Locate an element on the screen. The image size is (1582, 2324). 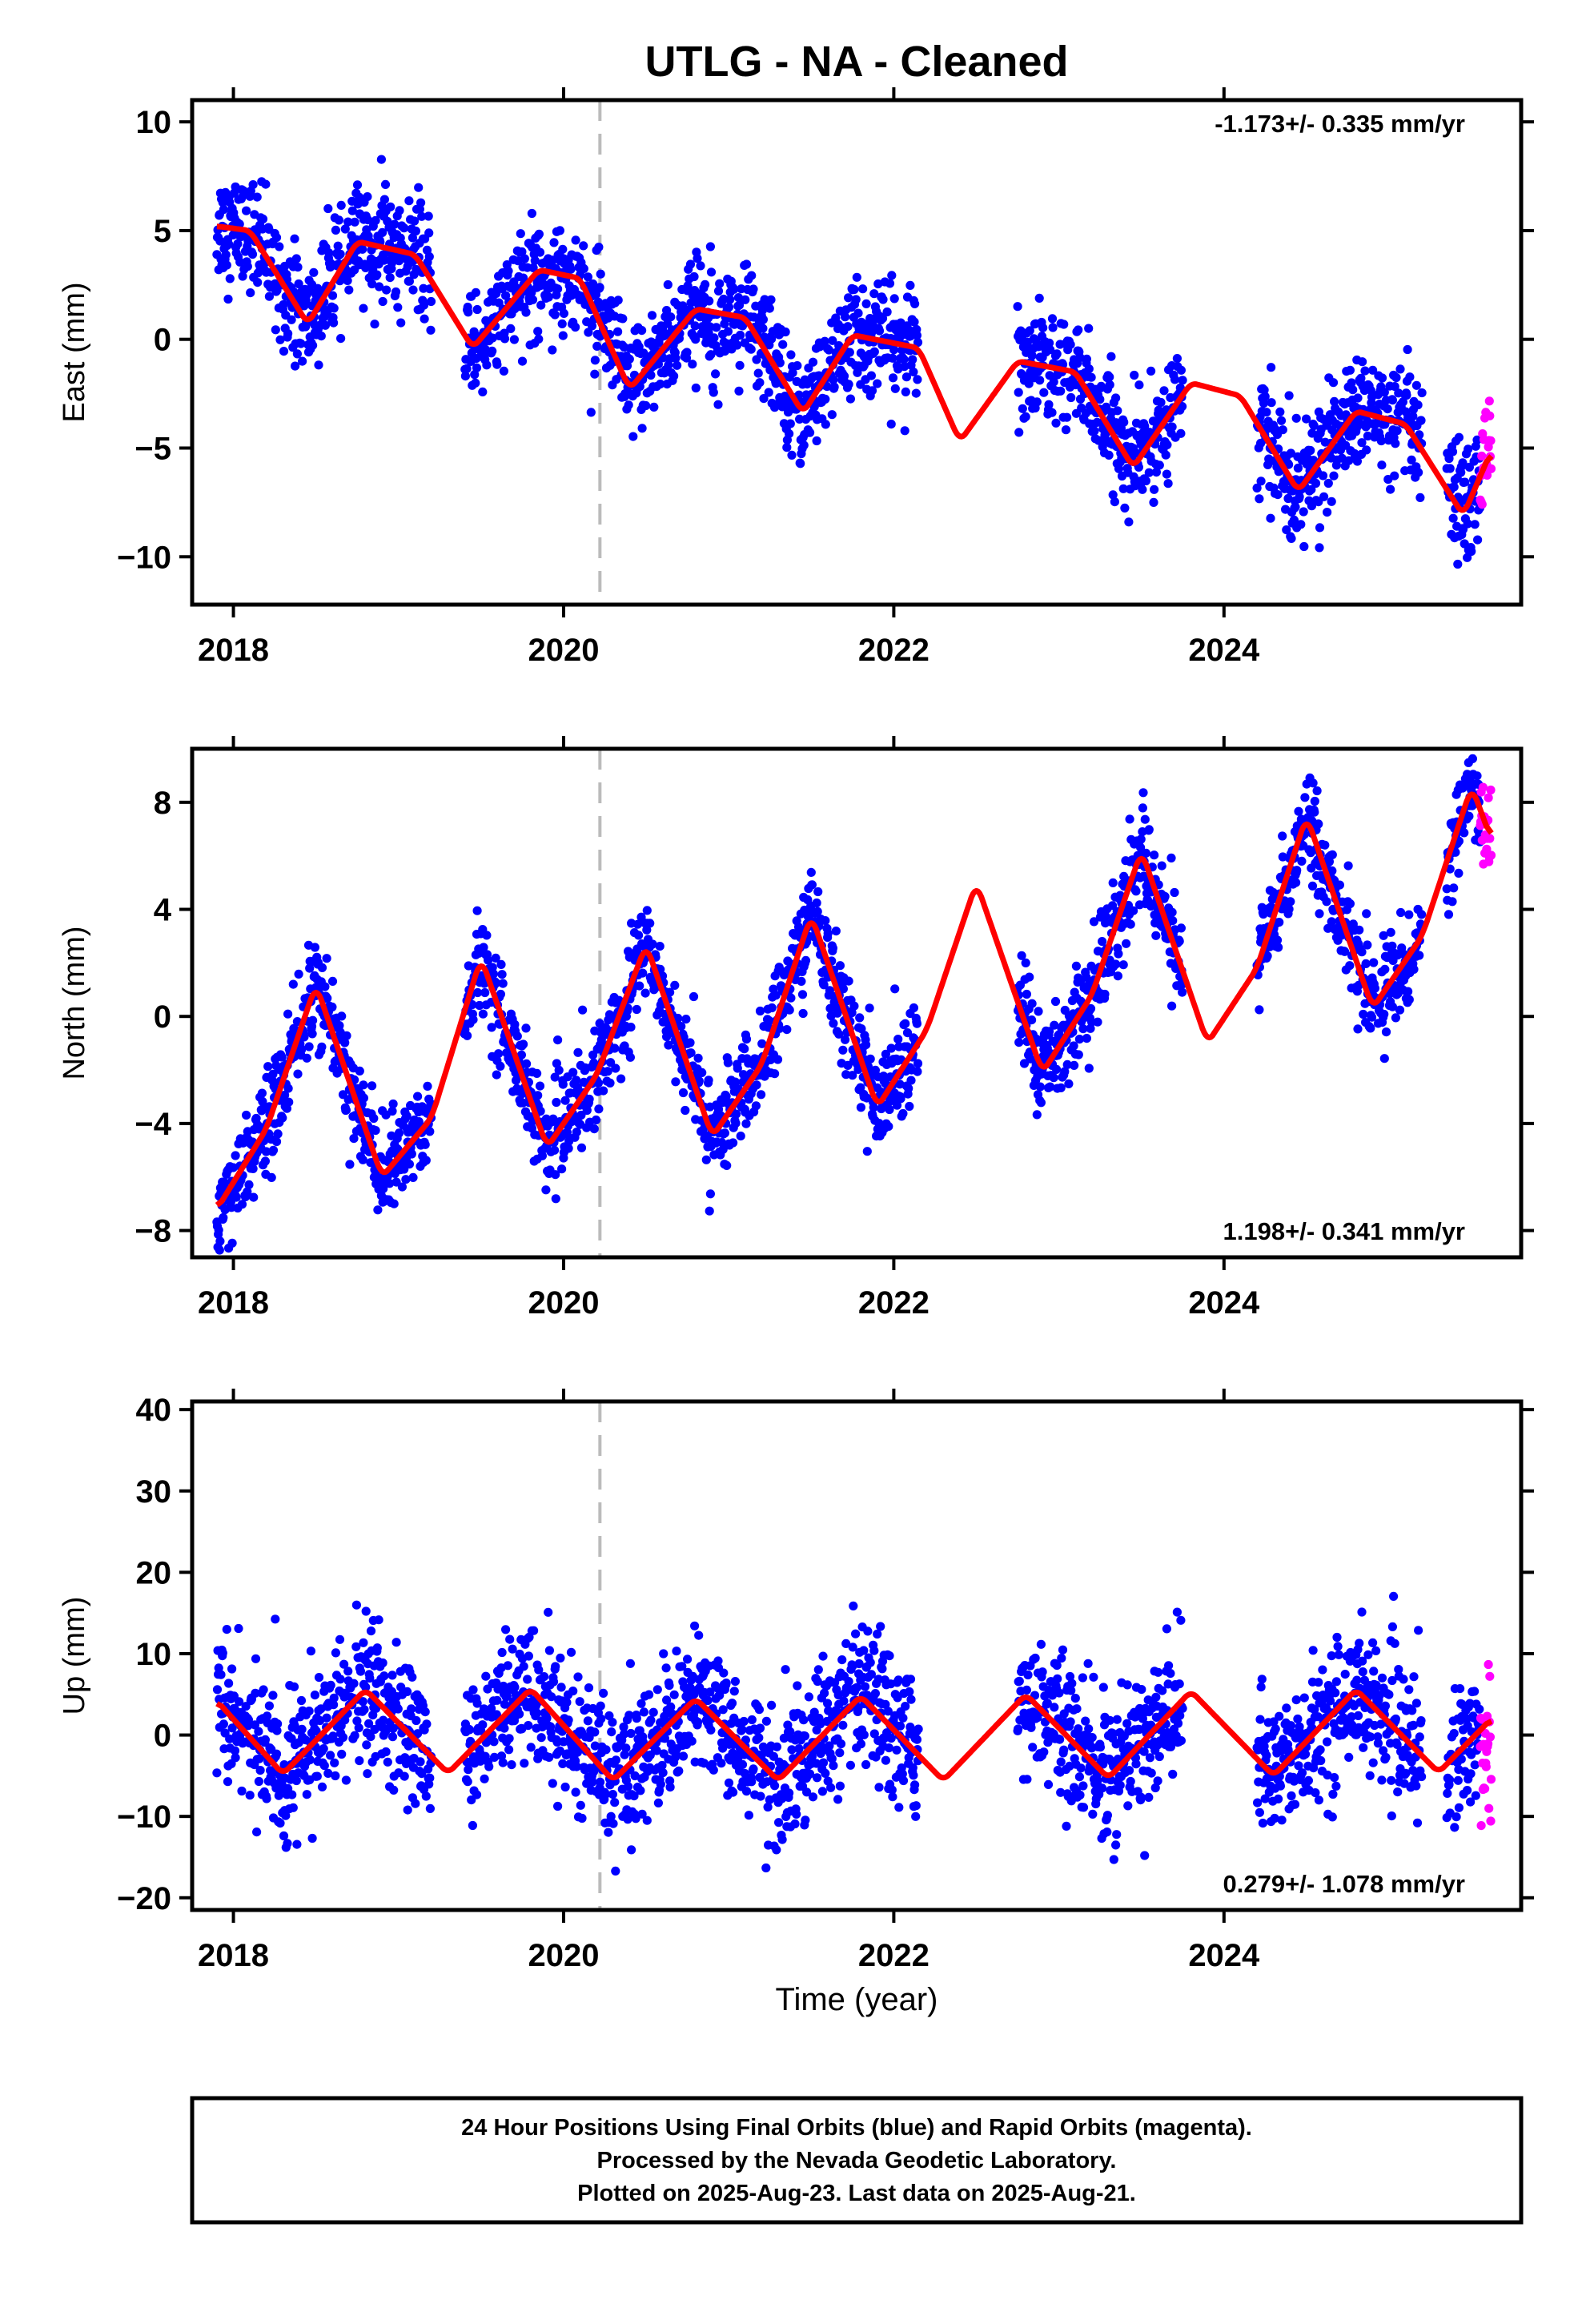
north-model-curve is located at coordinates (854, 1000).